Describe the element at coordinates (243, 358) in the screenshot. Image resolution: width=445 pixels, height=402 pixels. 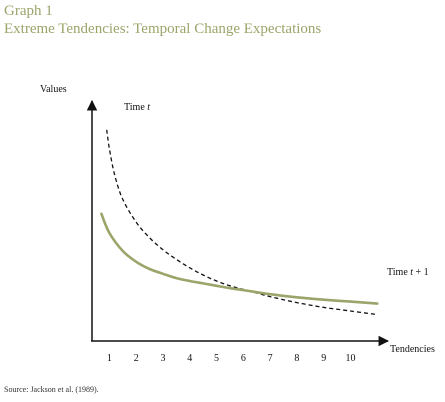
I see `x-tick-label: 6` at that location.